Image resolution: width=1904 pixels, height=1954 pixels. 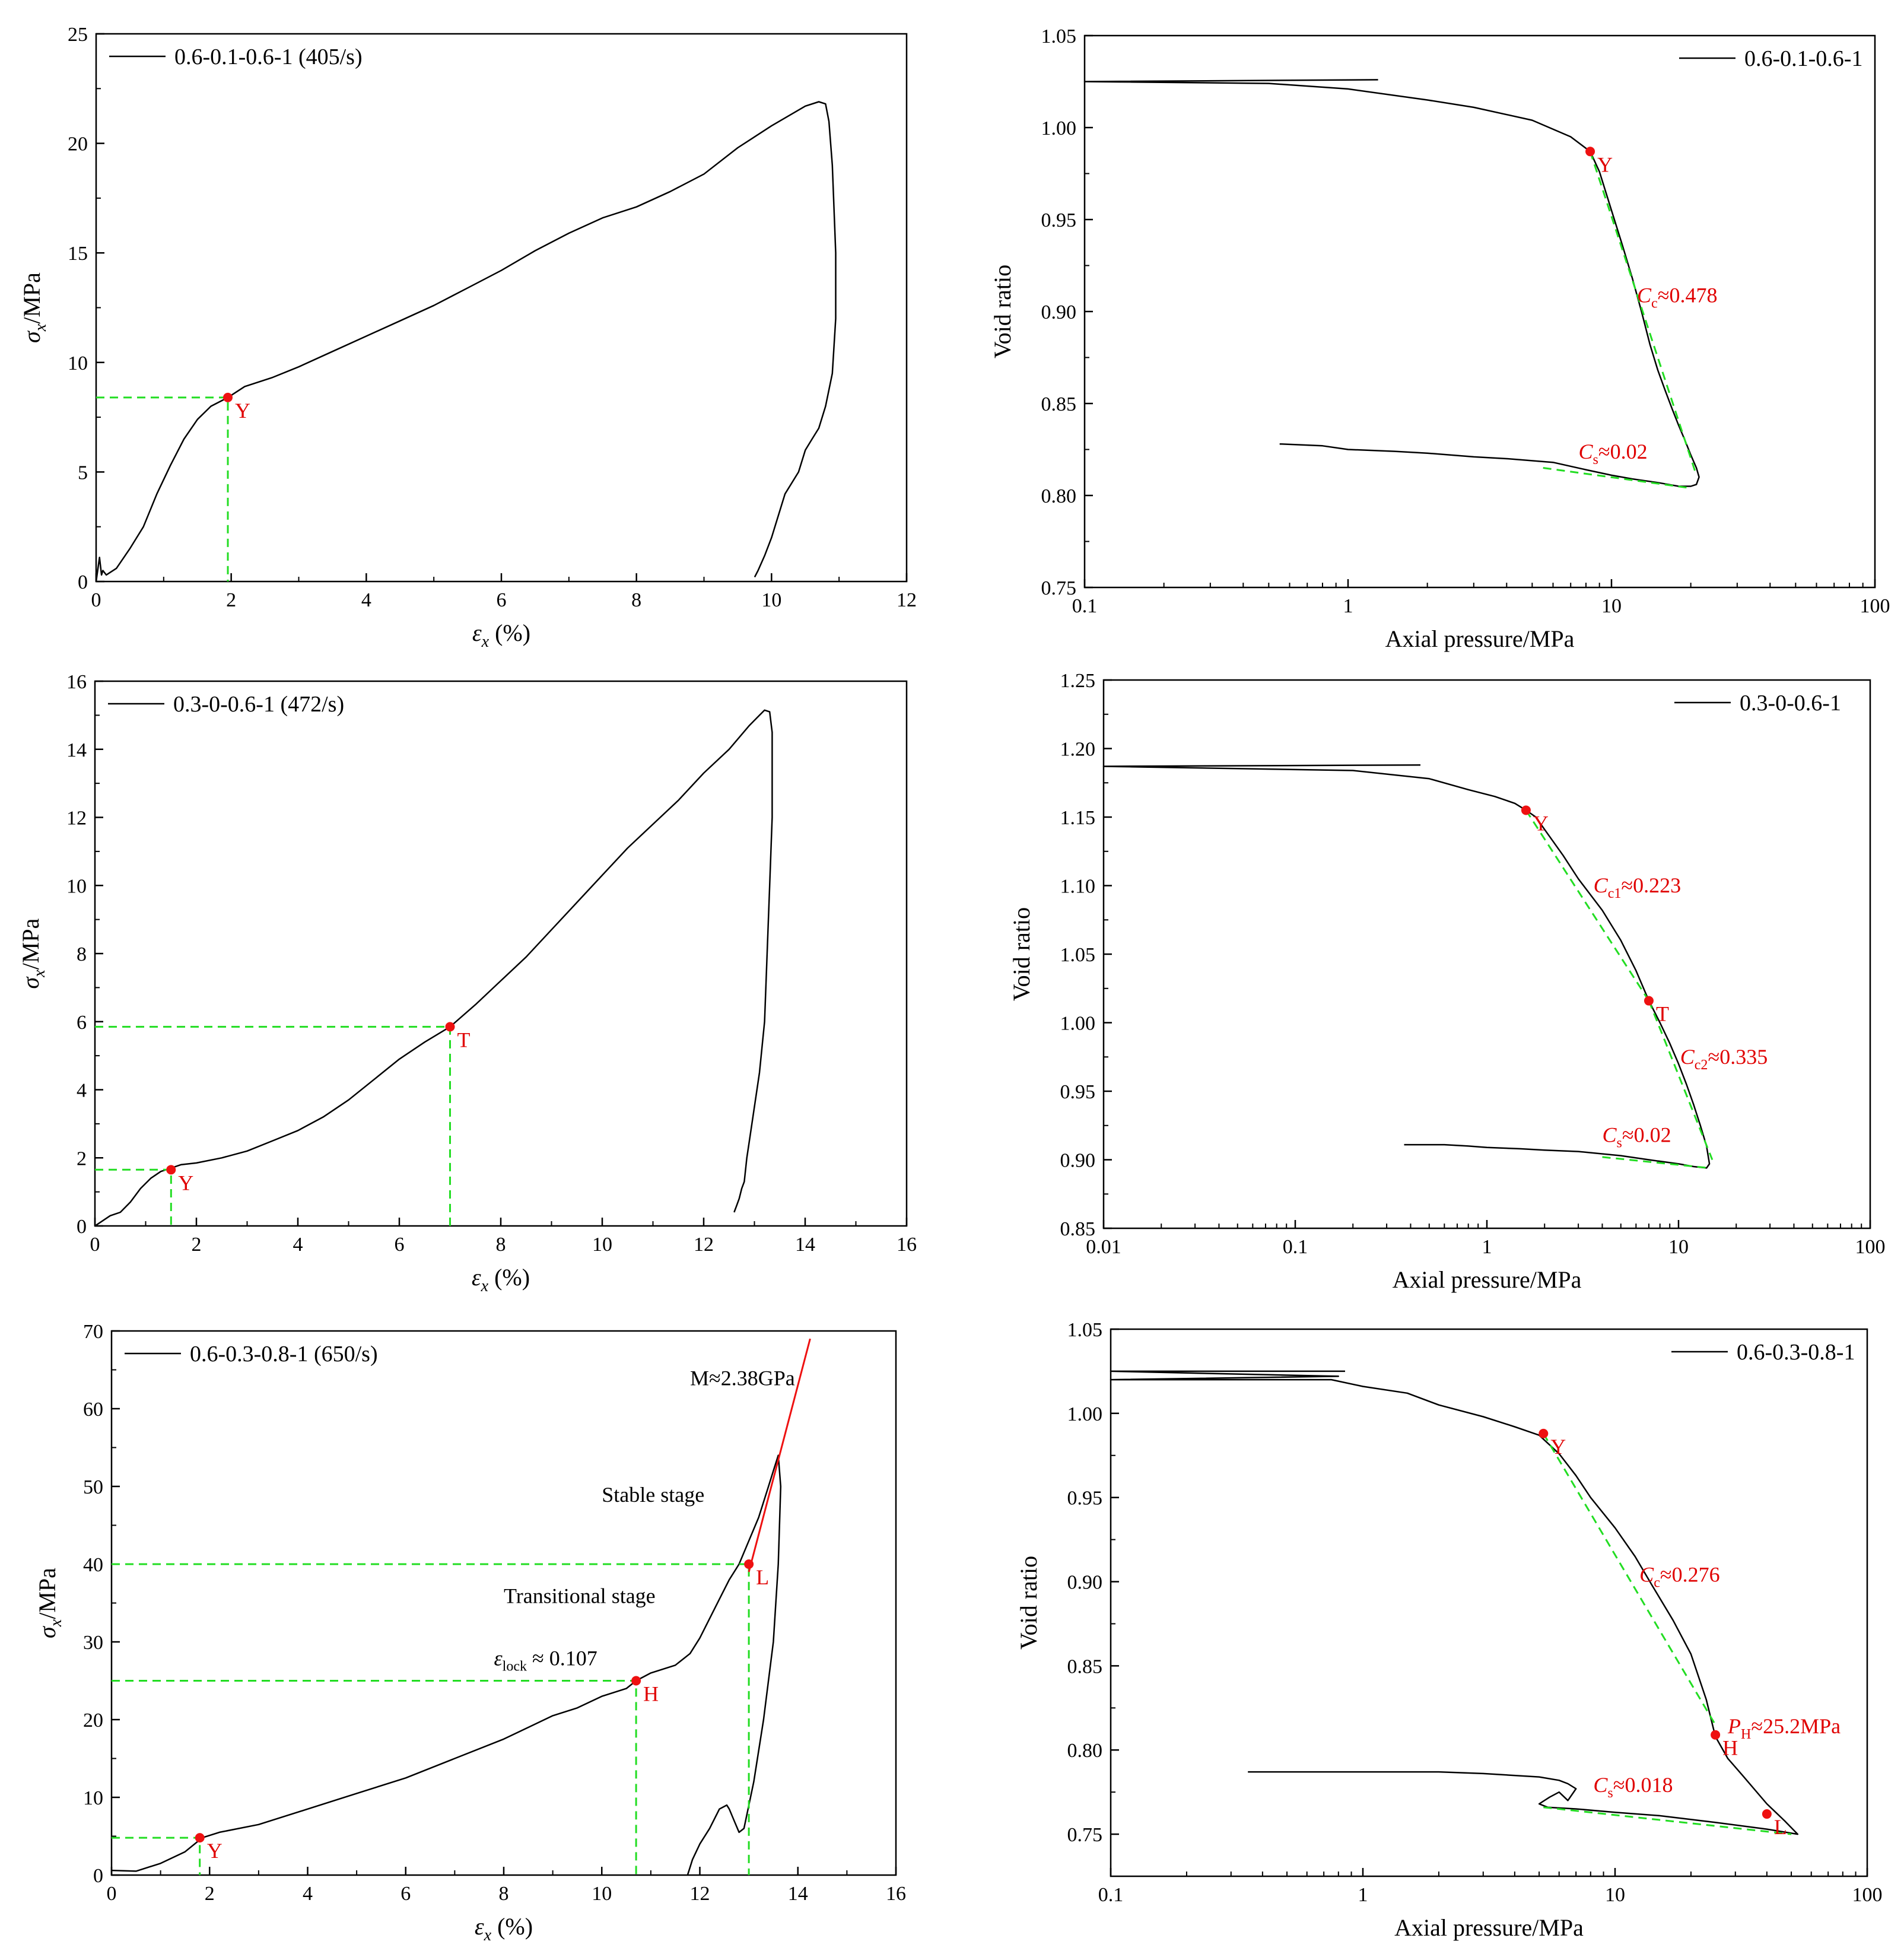 What do you see at coordinates (93, 1410) in the screenshot?
I see `y-tick-label: 60` at bounding box center [93, 1410].